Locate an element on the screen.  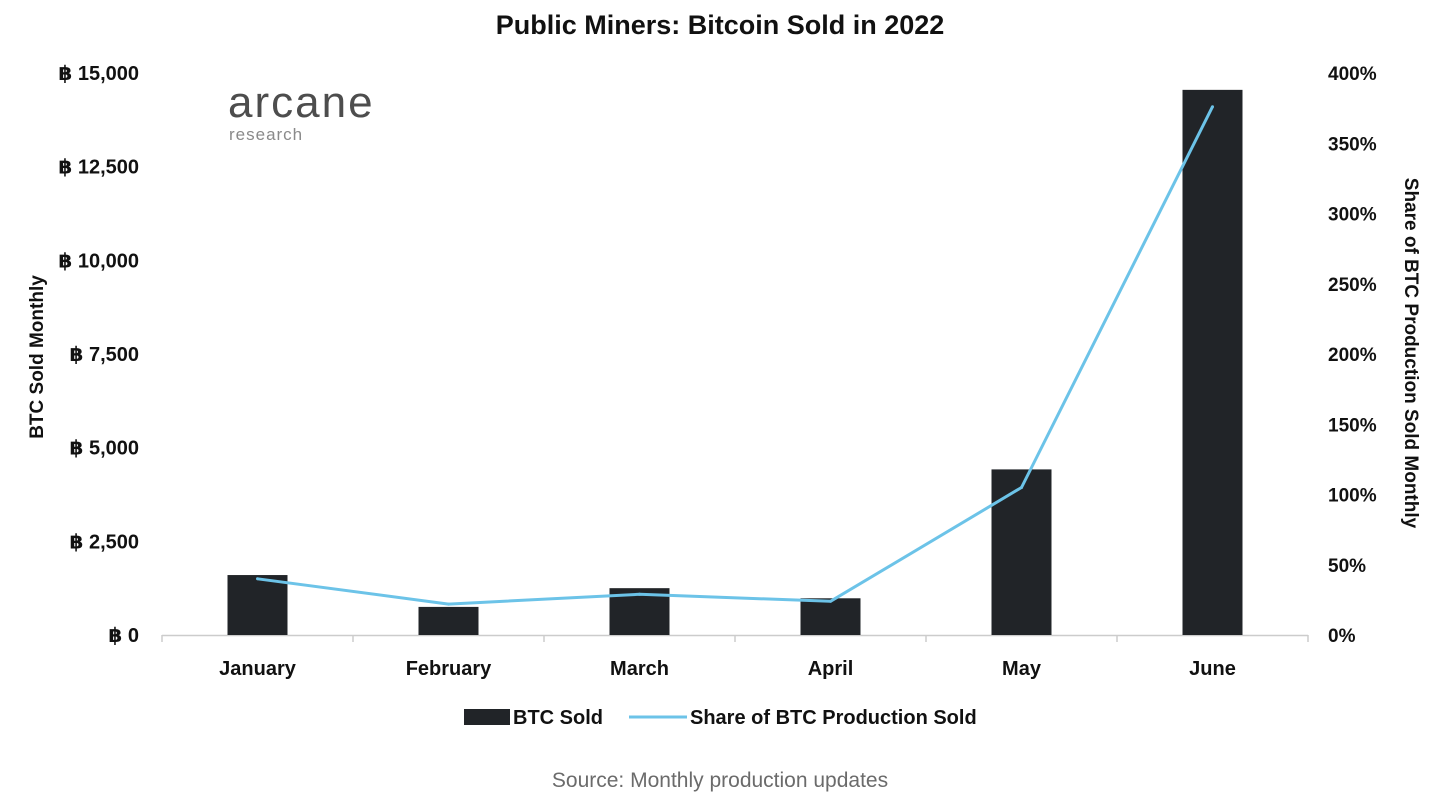
x-tick-label: June is located at coordinates (1212, 669).